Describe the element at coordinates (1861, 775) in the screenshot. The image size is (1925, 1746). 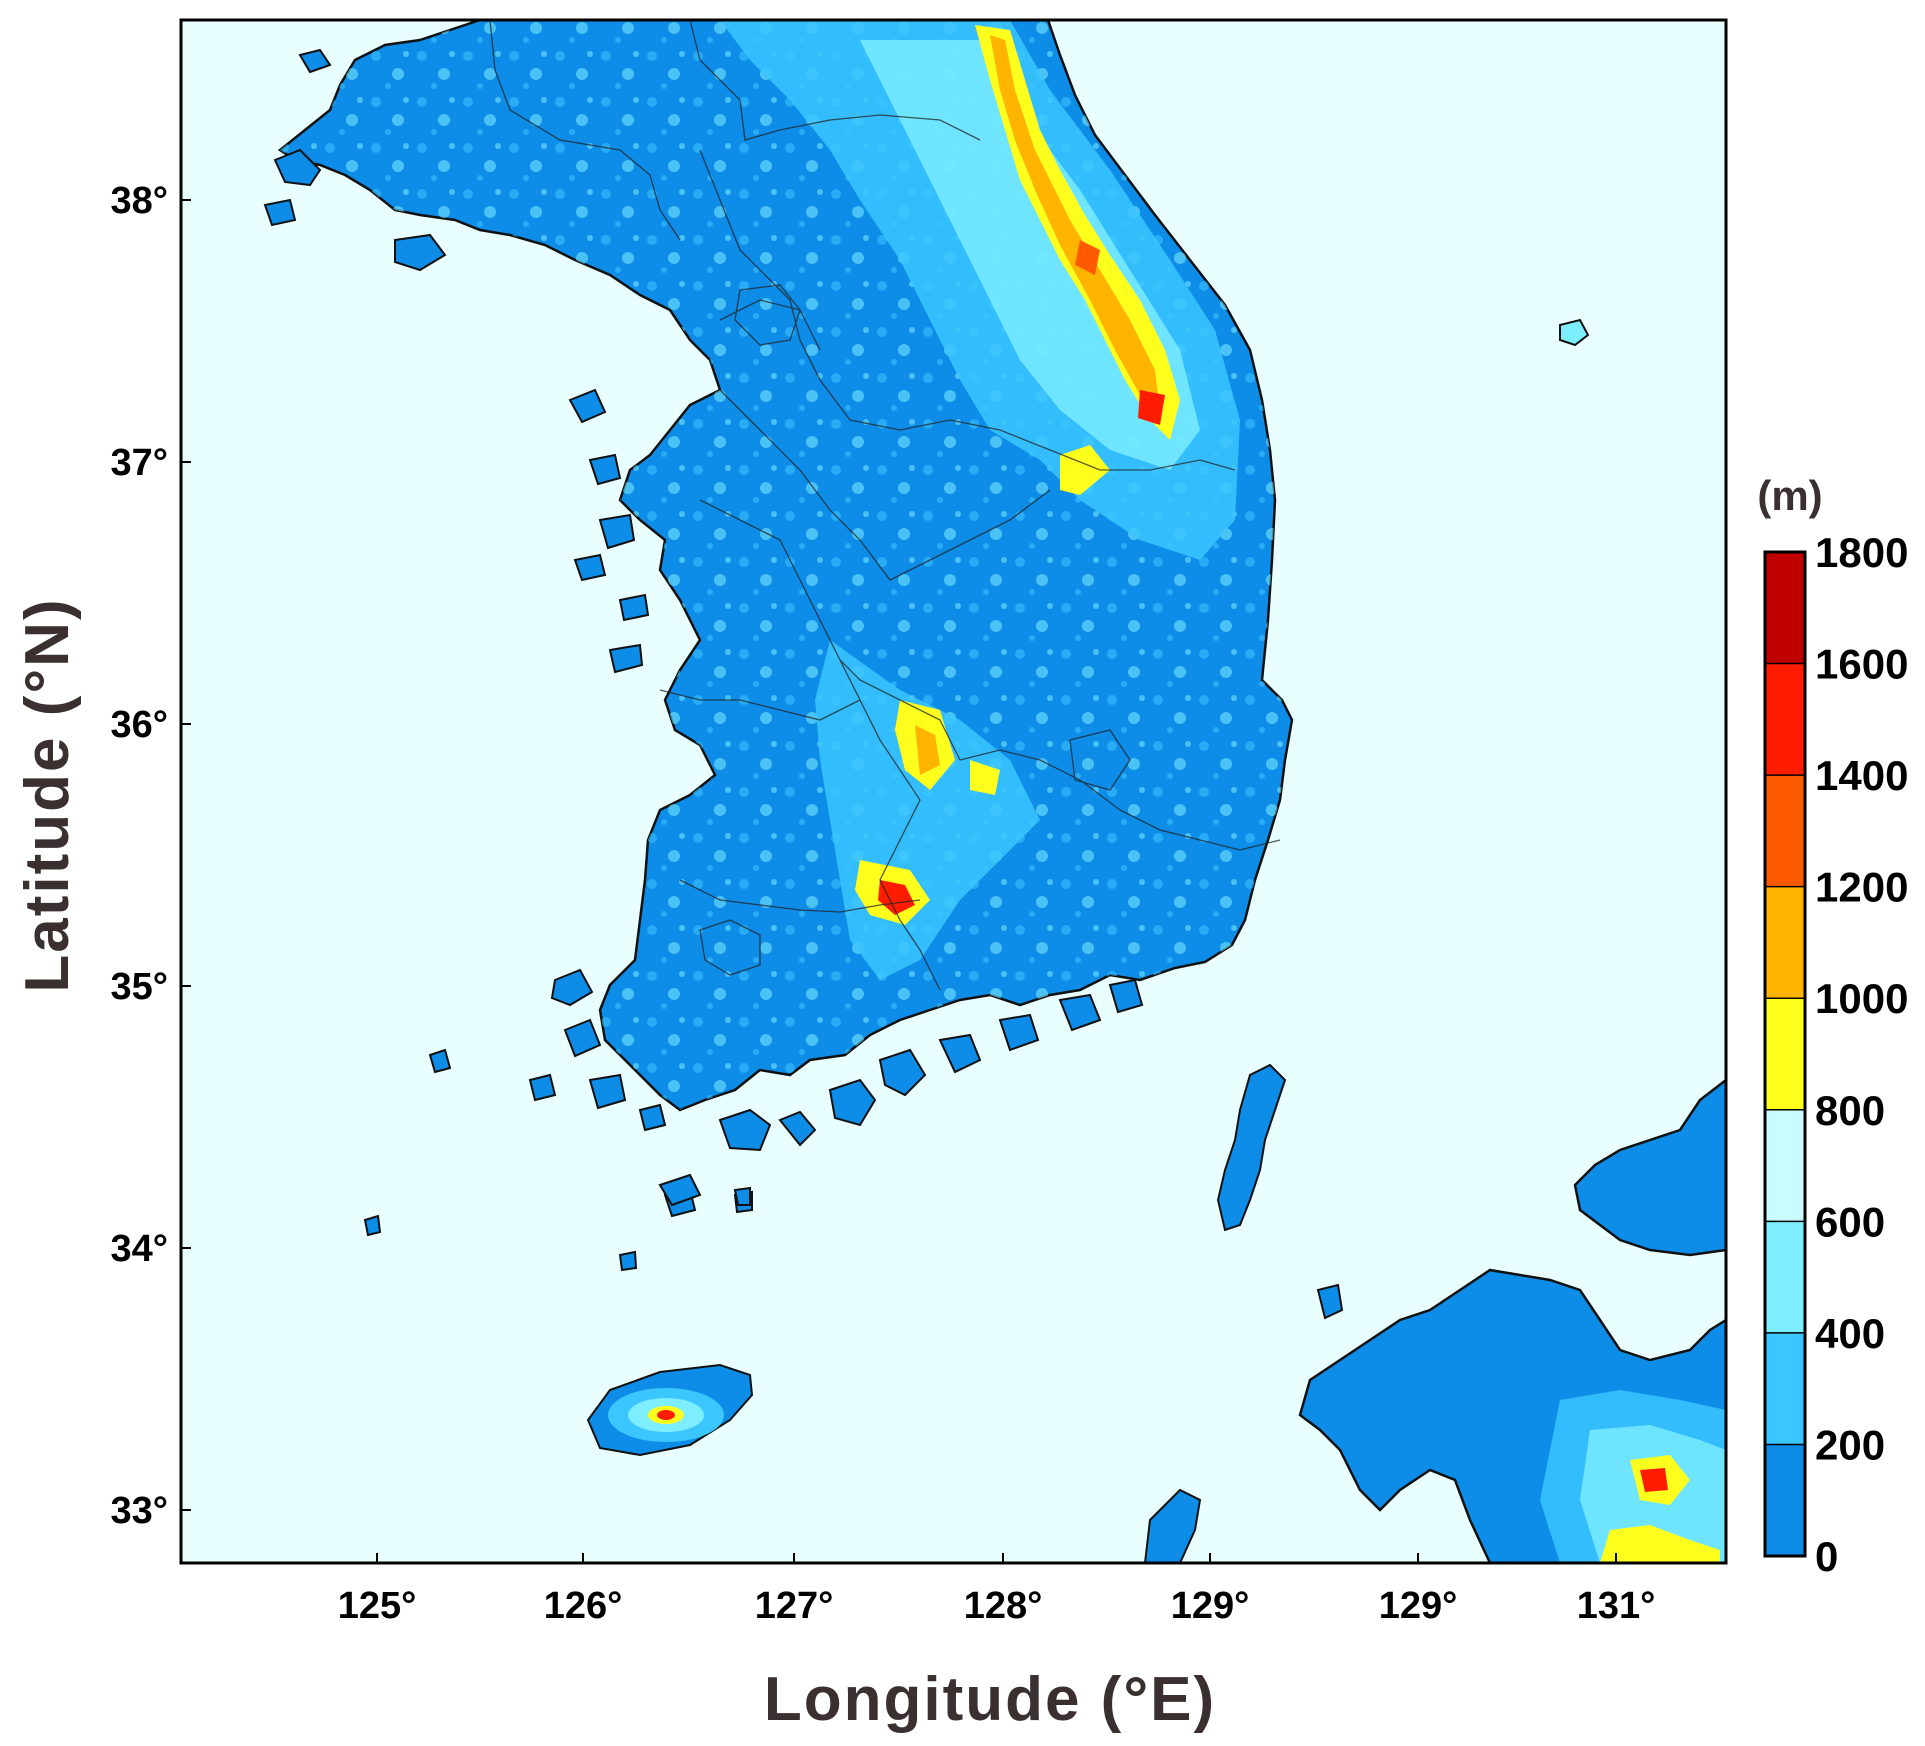
I see `colorbar-tick-label: 1400` at that location.